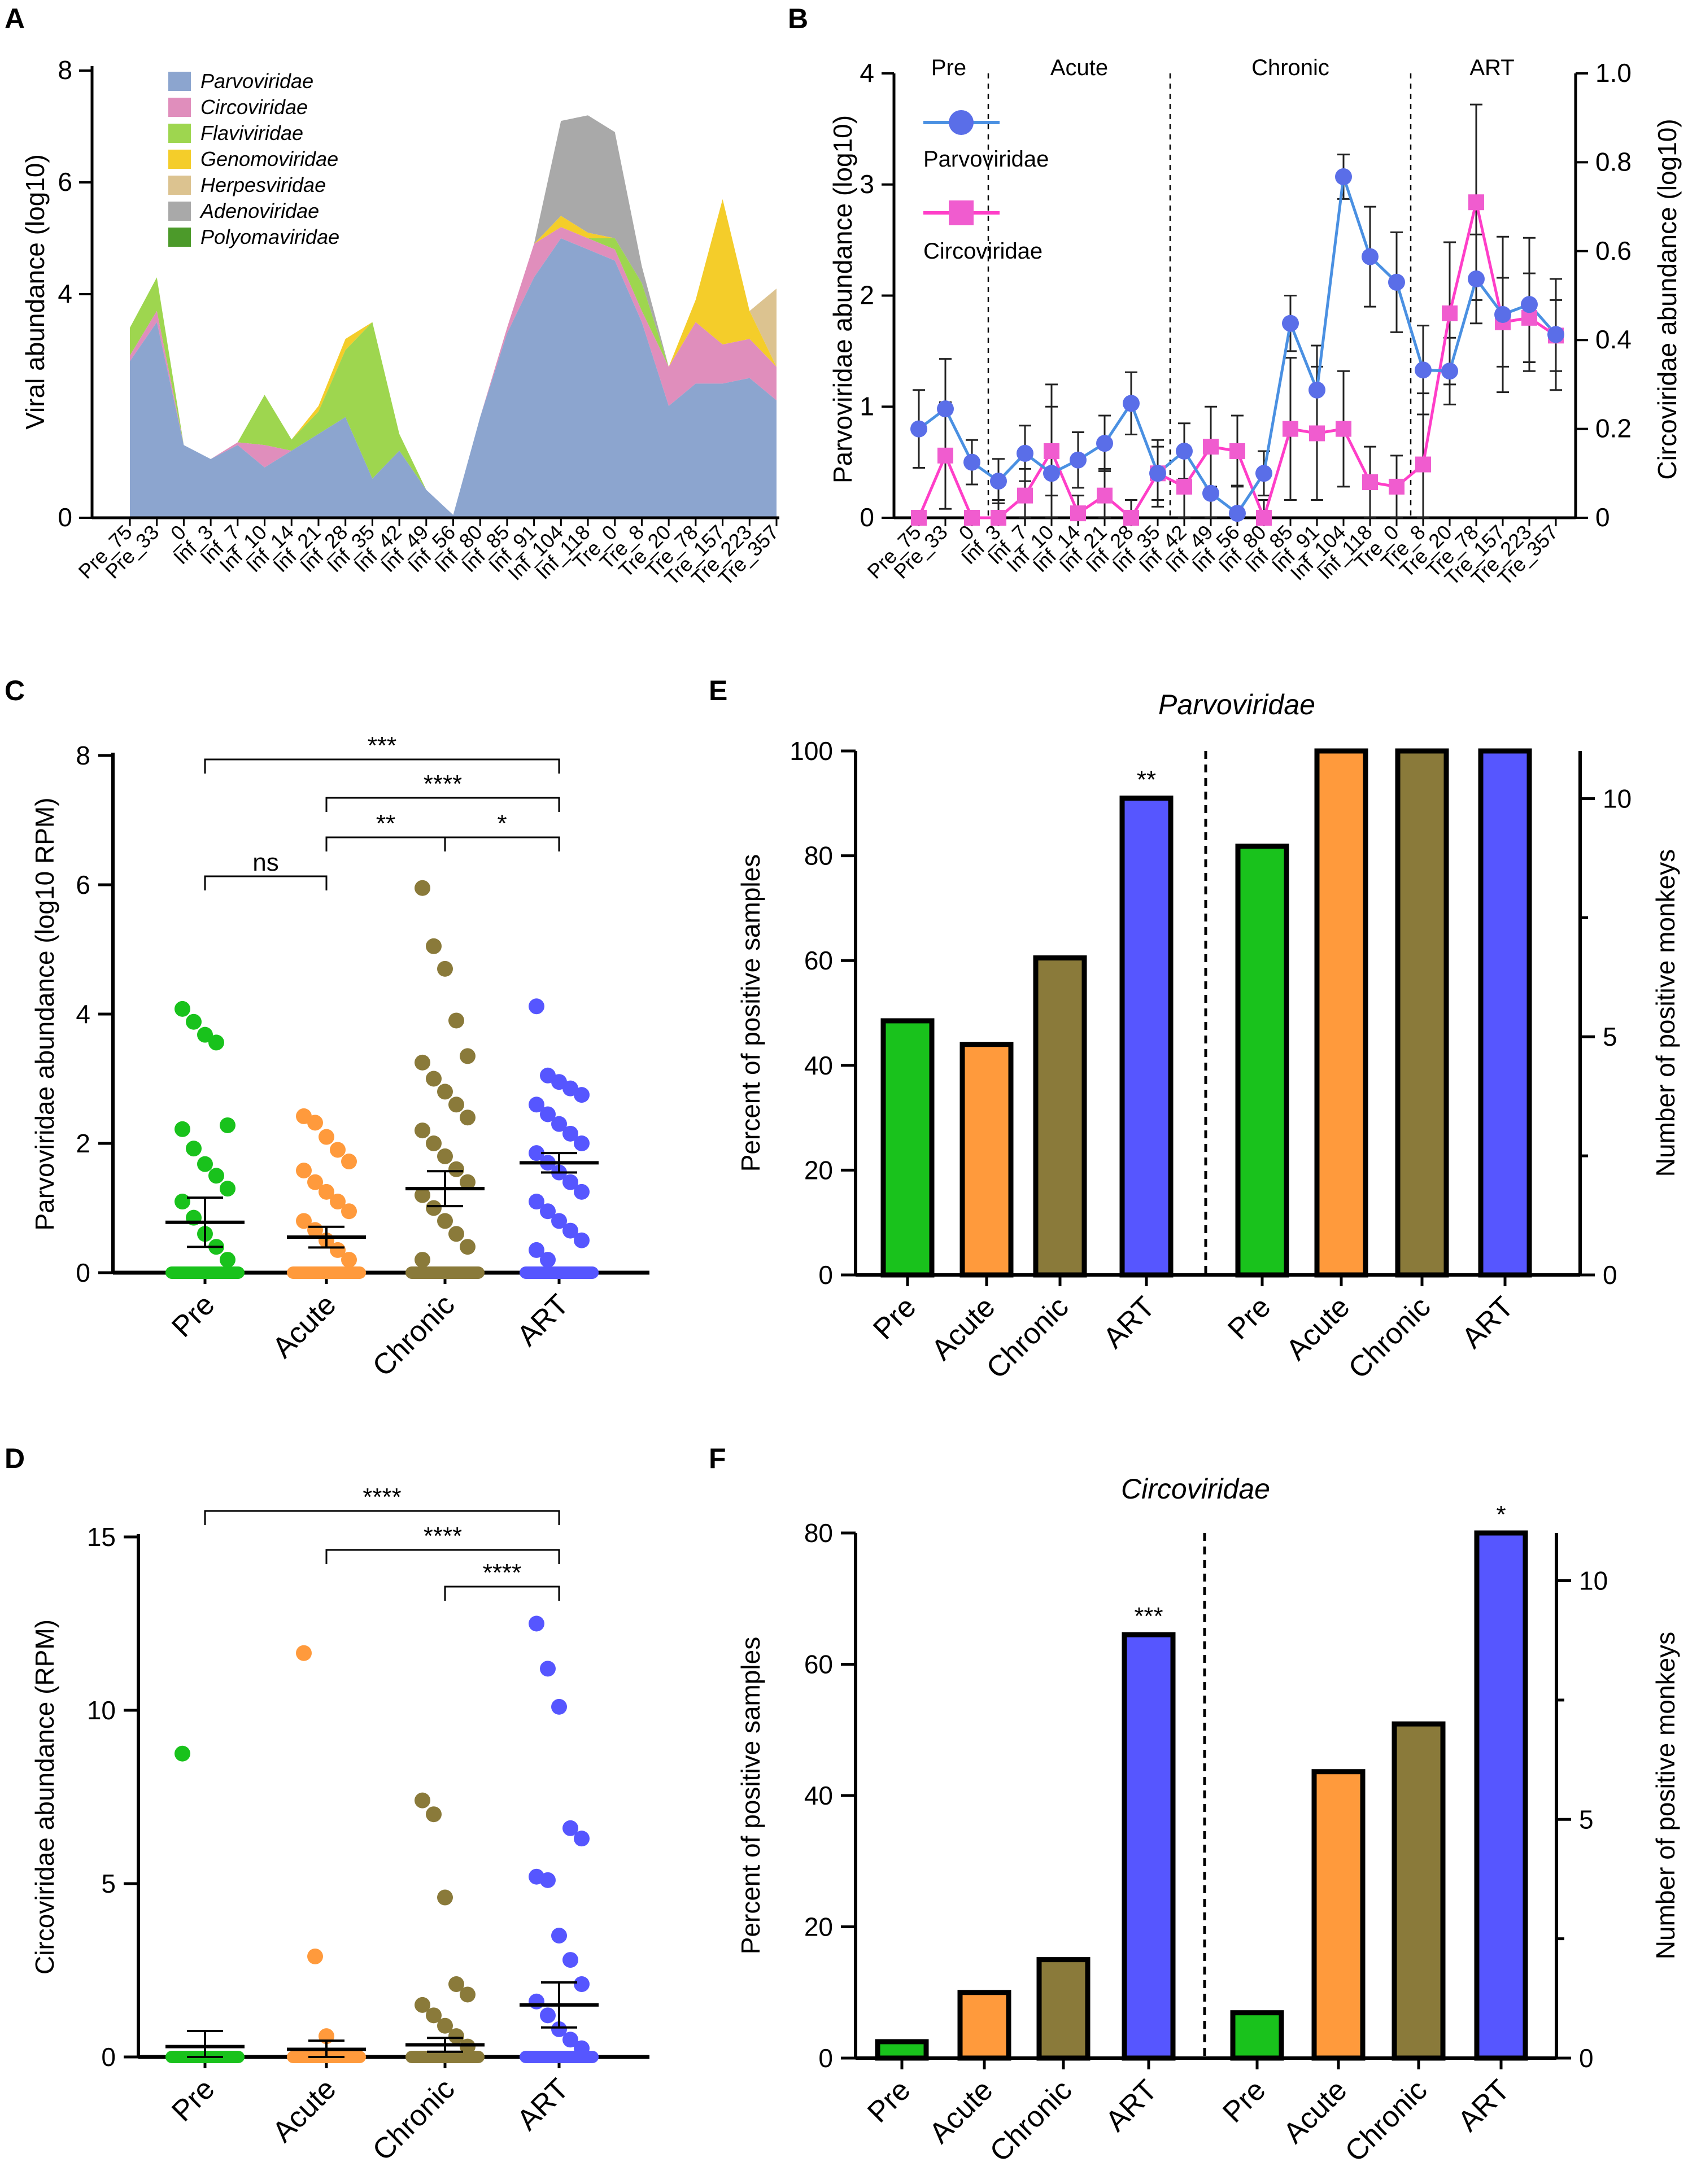 The width and height of the screenshot is (1688, 2184). Describe the element at coordinates (35, 292) in the screenshot. I see `y-axis-label: Viral abundance (log10)` at that location.